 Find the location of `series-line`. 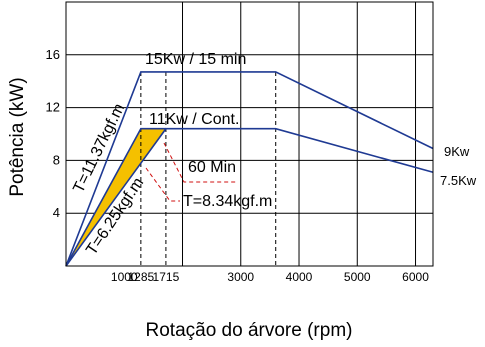

series-line is located at coordinates (115, 197).